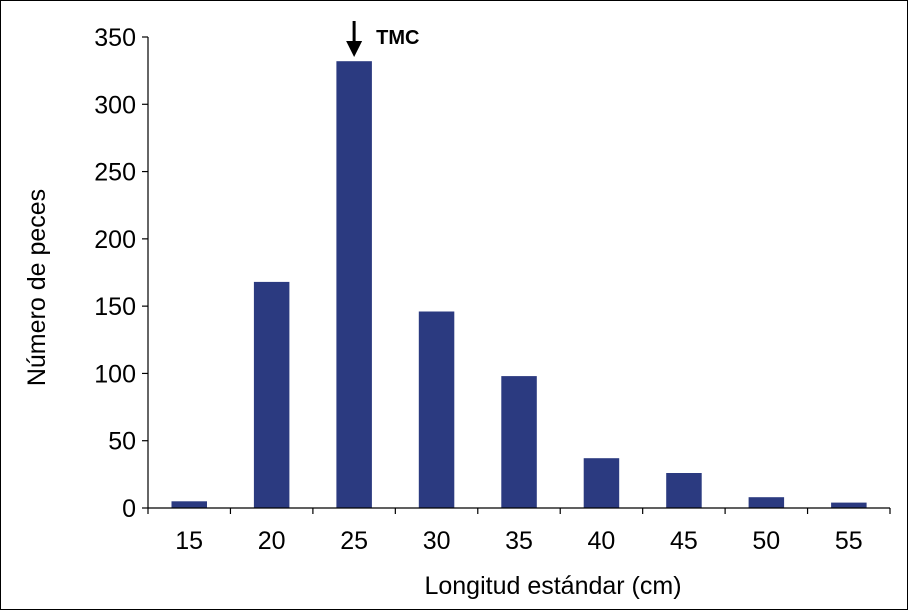  What do you see at coordinates (115, 38) in the screenshot?
I see `y-tick-label: 350` at bounding box center [115, 38].